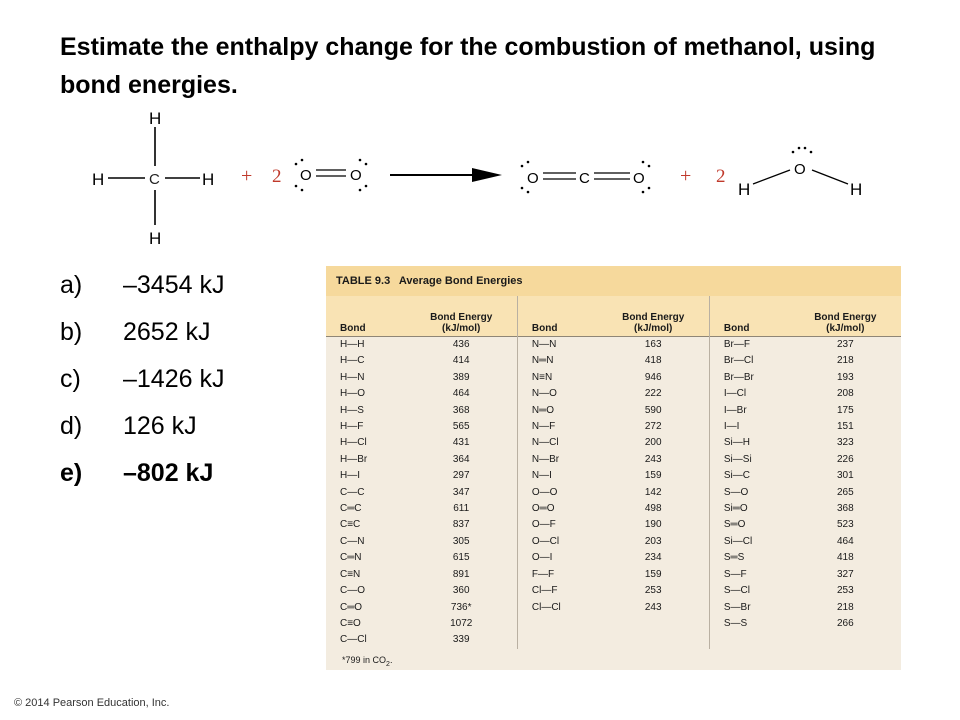 The image size is (960, 720). What do you see at coordinates (749, 542) in the screenshot?
I see `bond-cell: Si—Cl` at bounding box center [749, 542].